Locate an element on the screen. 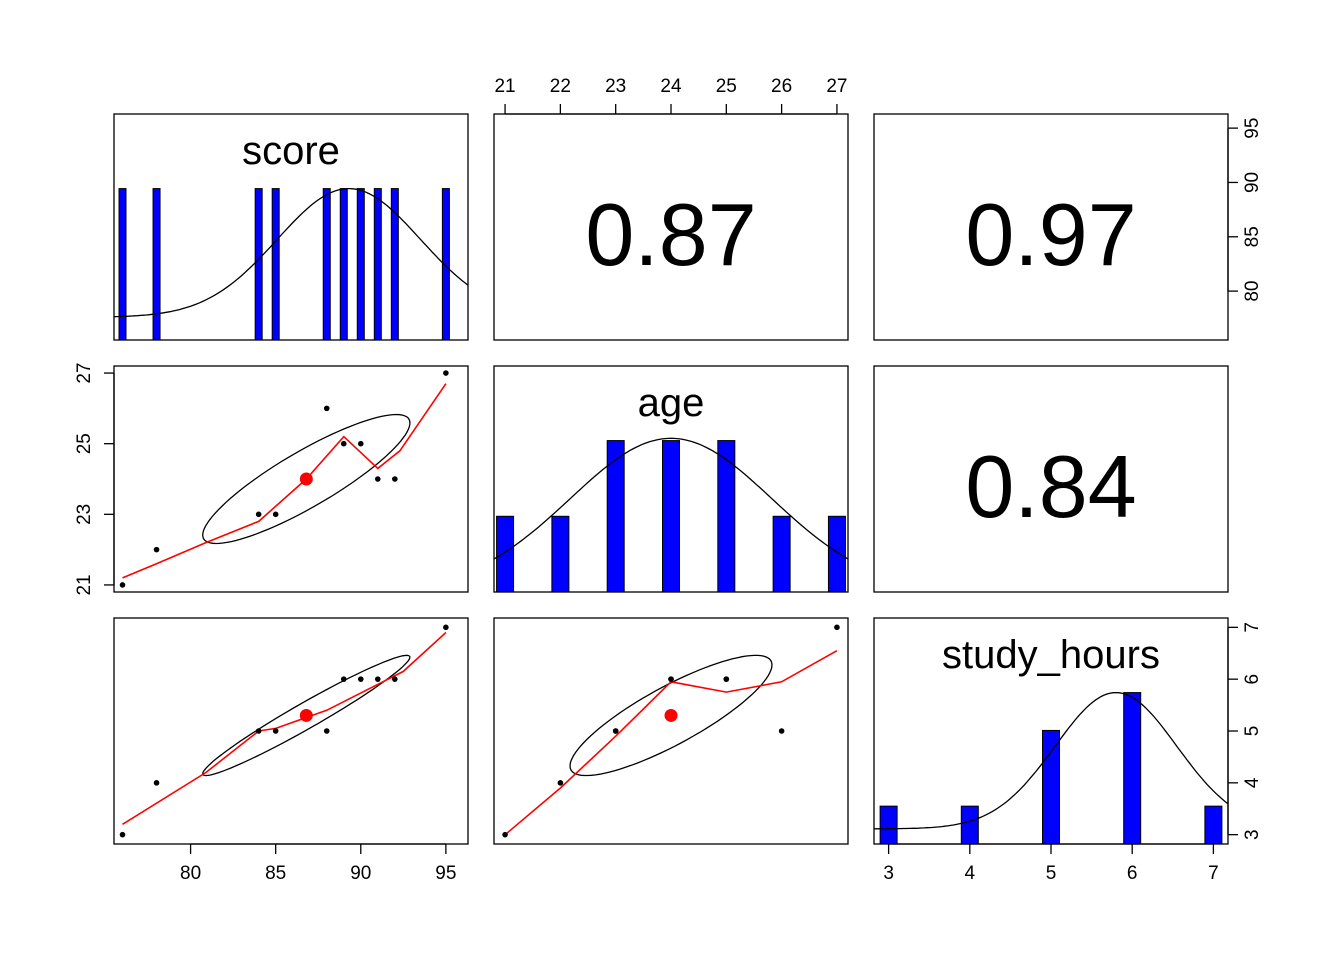  scatter-panel-score-study_hours is located at coordinates (284, 731).